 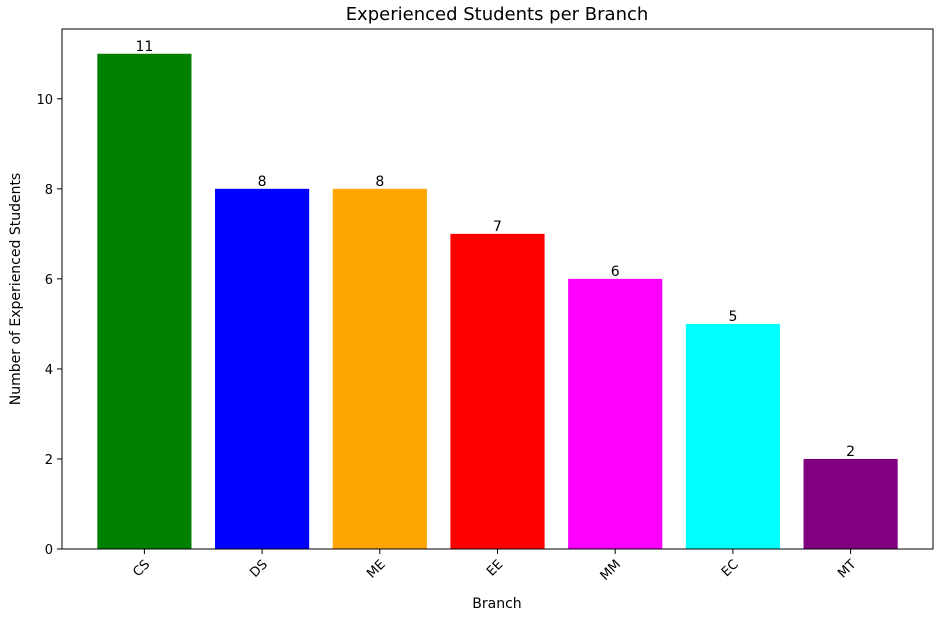 I want to click on x-tick-label-ec: EC, so click(x=730, y=568).